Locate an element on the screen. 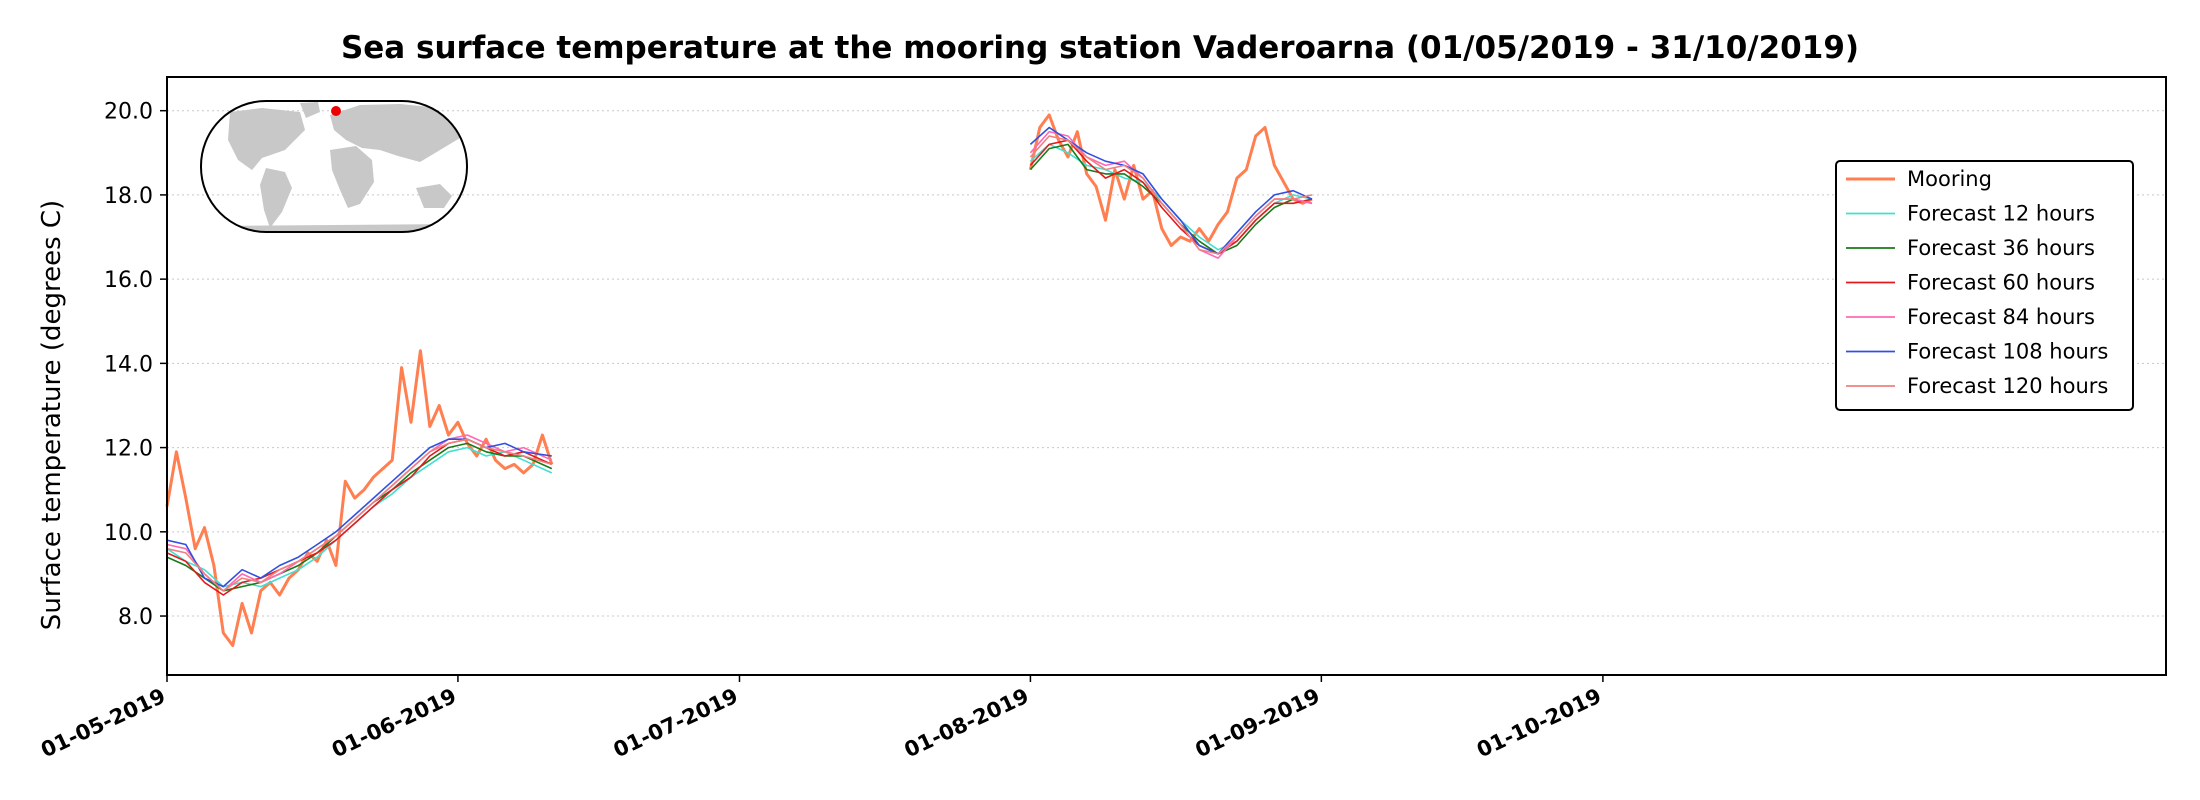 The width and height of the screenshot is (2200, 800). australia-shape is located at coordinates (434, 196).